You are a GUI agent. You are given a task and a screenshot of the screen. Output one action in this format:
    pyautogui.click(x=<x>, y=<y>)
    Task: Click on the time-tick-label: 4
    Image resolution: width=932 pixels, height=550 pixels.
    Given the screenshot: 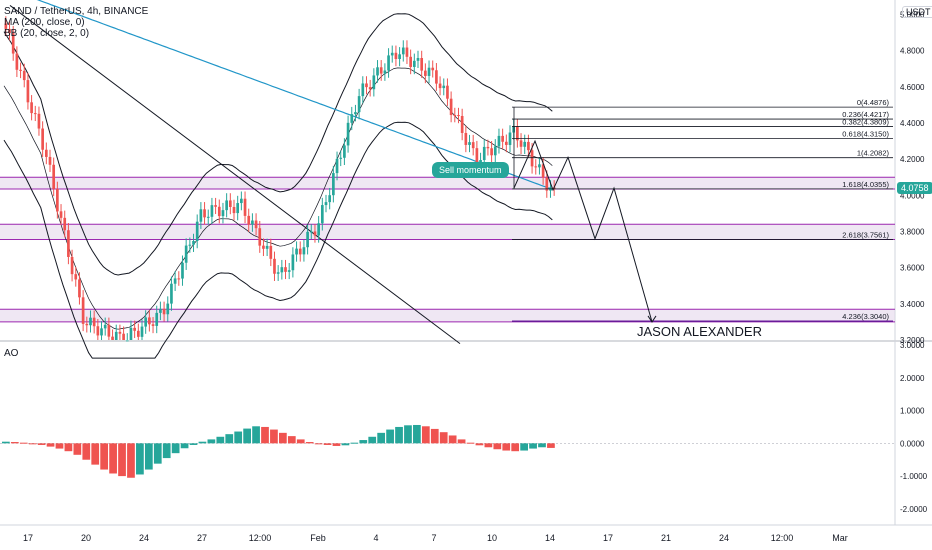 What is the action you would take?
    pyautogui.click(x=375, y=538)
    